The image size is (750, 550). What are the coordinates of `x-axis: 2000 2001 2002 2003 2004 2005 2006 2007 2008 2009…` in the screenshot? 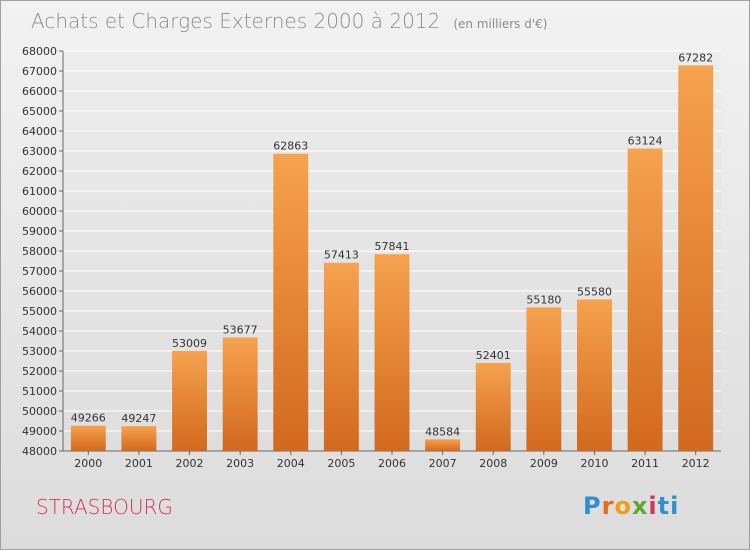 It's located at (392, 460).